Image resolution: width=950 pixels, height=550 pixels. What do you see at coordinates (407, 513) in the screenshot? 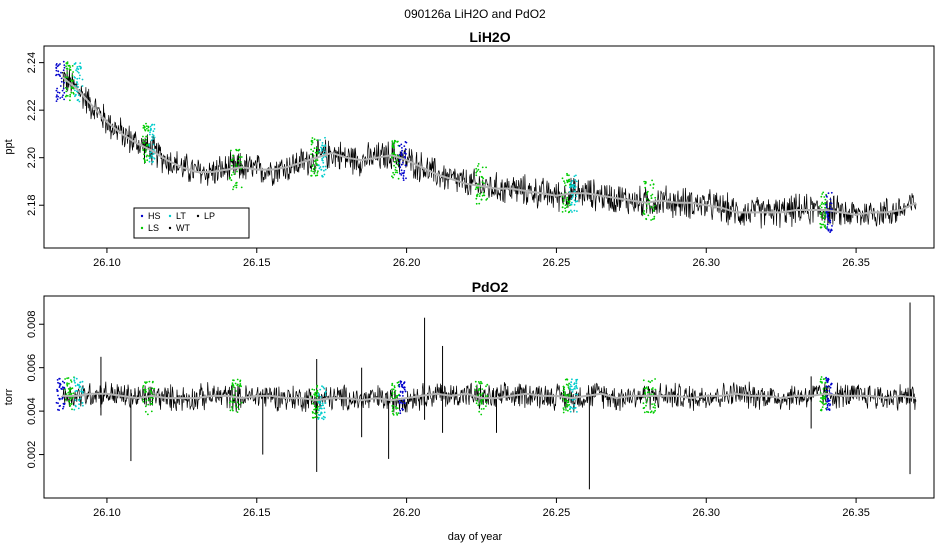
I see `x-tick-label: 26.20` at bounding box center [407, 513].